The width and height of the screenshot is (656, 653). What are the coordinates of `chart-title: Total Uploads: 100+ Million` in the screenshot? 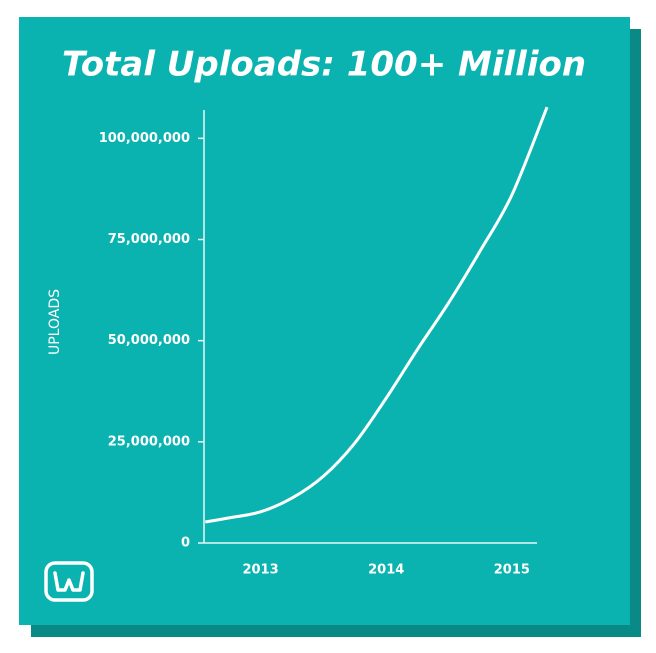 It's located at (324, 65).